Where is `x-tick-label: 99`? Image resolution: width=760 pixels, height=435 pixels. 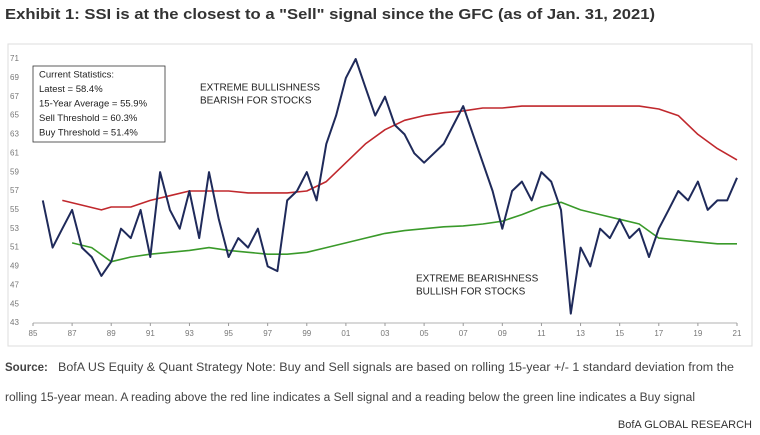 x-tick-label: 99 is located at coordinates (306, 333).